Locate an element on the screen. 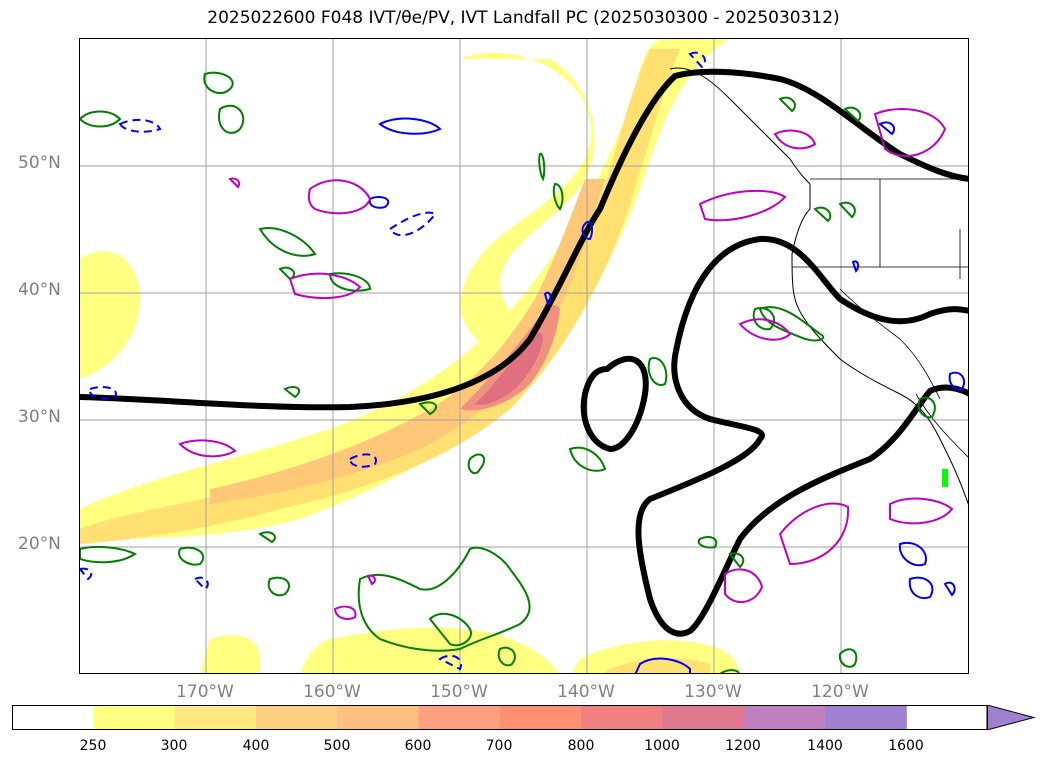 This screenshot has height=767, width=1047. lat-label-50n: 50°N is located at coordinates (39, 163).